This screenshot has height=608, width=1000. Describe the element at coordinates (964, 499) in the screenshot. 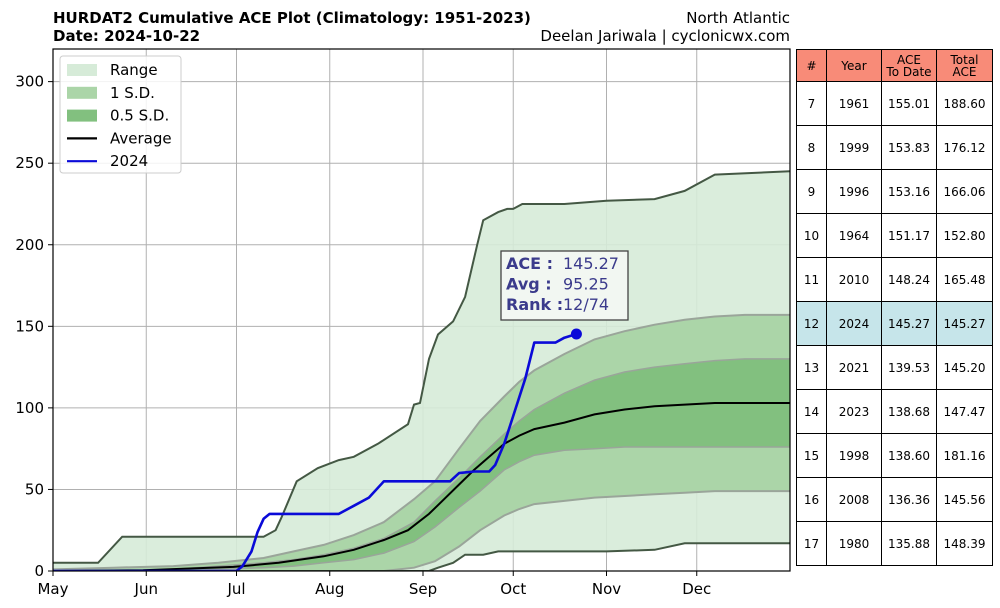

I see `cell-total-ace: 145.56` at that location.